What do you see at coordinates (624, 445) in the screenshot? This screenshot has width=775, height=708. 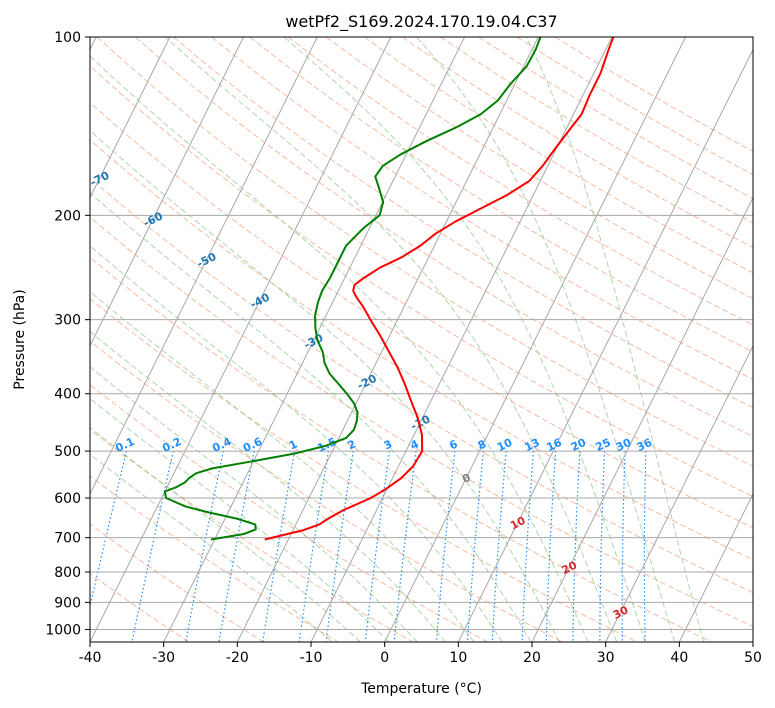 I see `mixing-ratio-label: 30` at bounding box center [624, 445].